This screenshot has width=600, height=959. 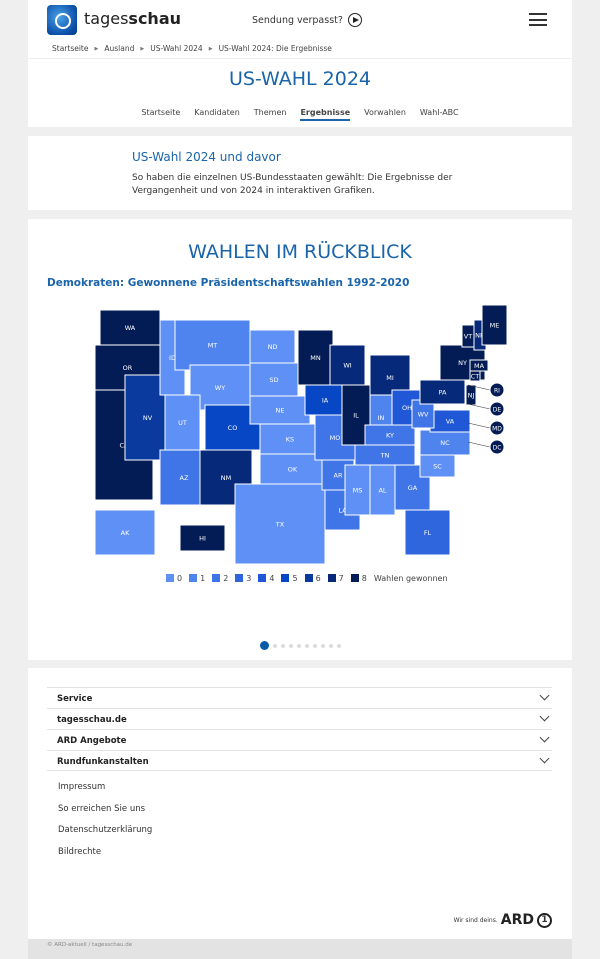 I want to click on section-label: tagesschau.de, so click(x=92, y=720).